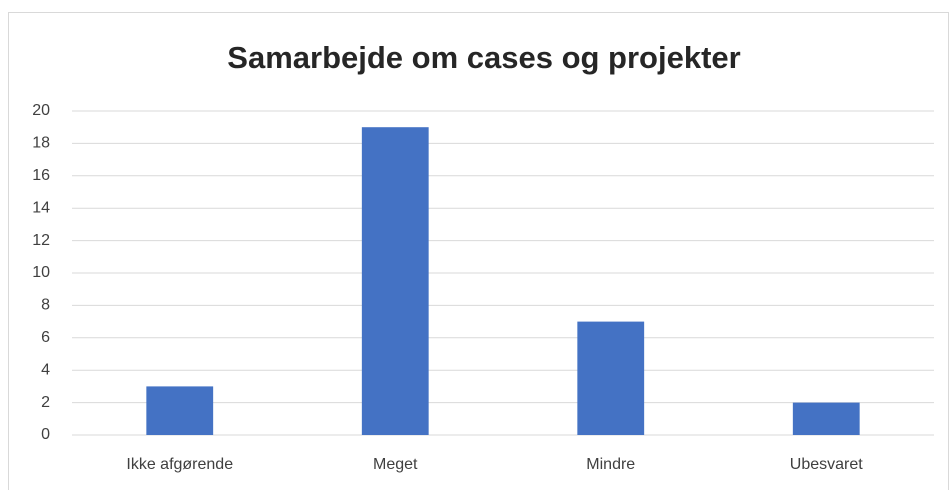 The height and width of the screenshot is (490, 951). What do you see at coordinates (45, 402) in the screenshot?
I see `y-tick-label: 2` at bounding box center [45, 402].